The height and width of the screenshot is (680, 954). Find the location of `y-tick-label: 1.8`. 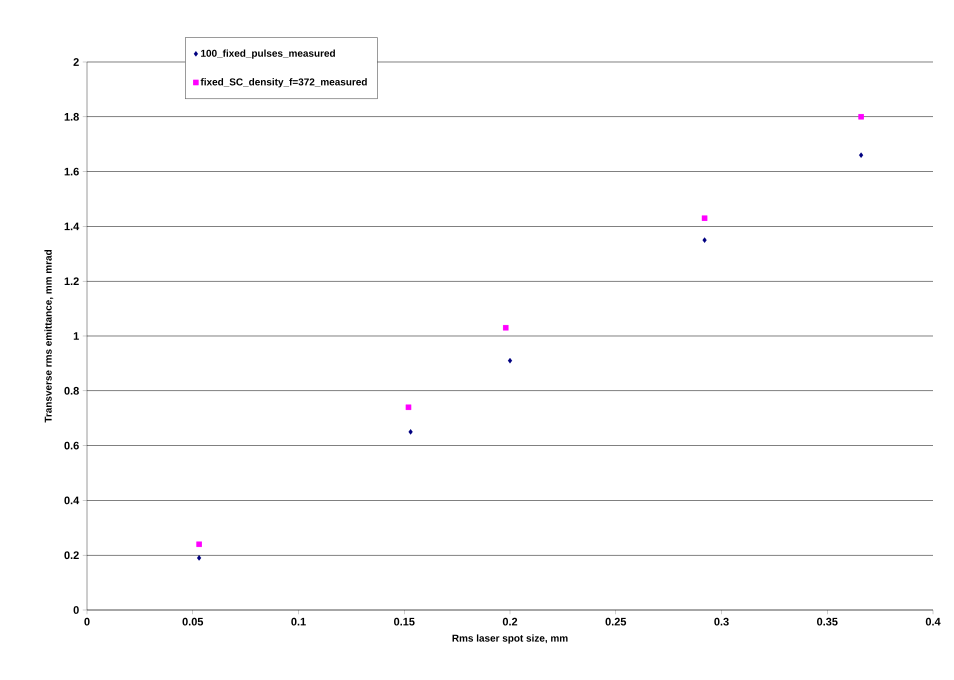

y-tick-label: 1.8 is located at coordinates (71, 116).